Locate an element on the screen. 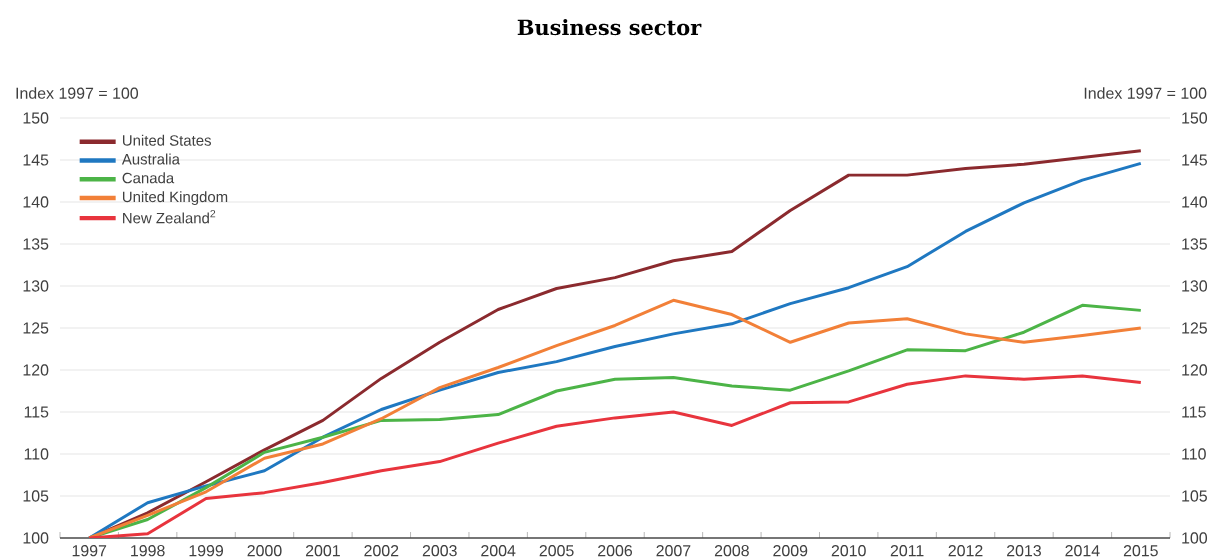  y2-tick-label: 110 is located at coordinates (1194, 454).